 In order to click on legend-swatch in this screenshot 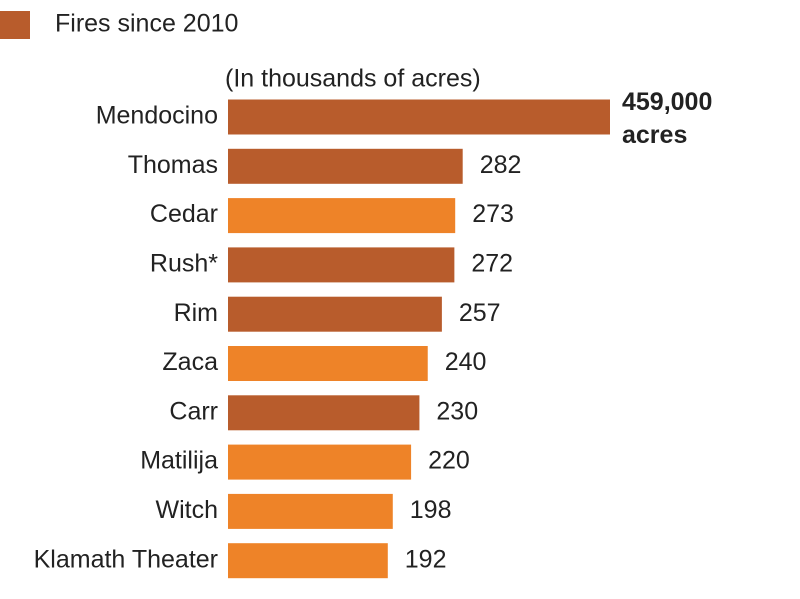, I will do `click(15, 25)`.